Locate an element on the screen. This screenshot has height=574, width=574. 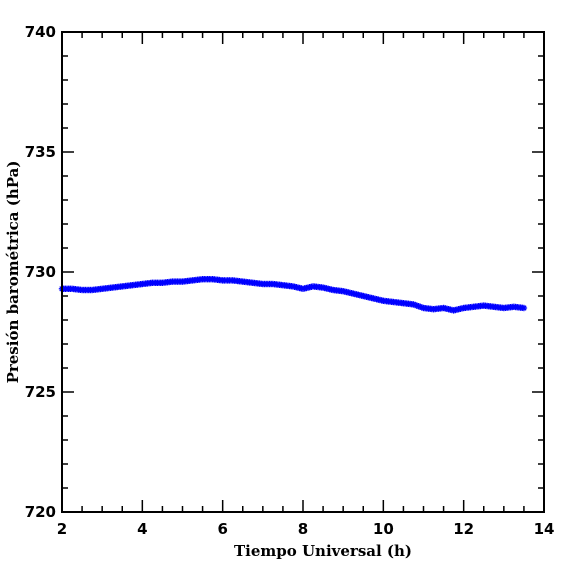
x-tick-label: 2 is located at coordinates (62, 529).